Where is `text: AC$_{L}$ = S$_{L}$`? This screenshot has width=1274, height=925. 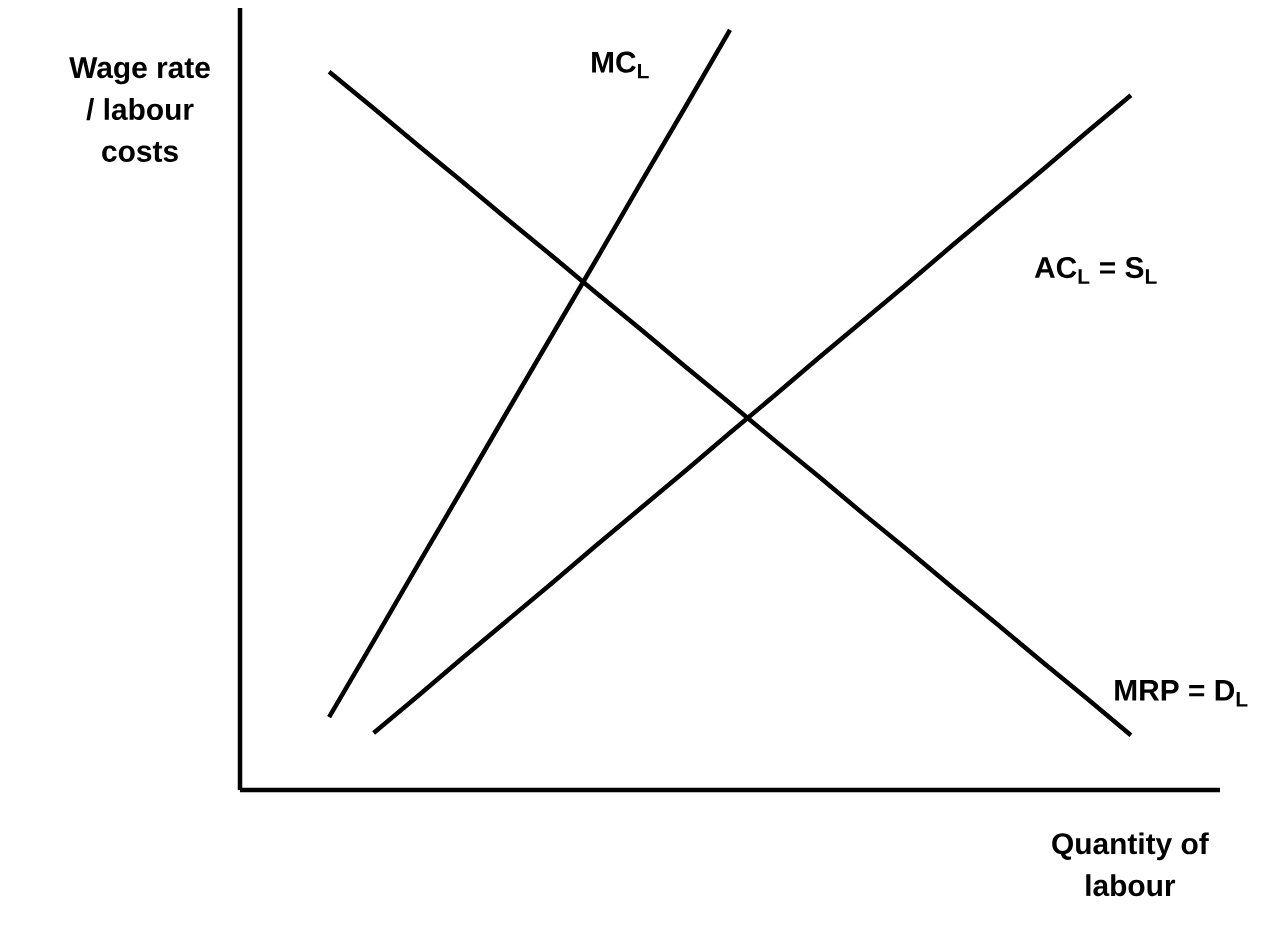
text: AC$_{L}$ = S$_{L}$ is located at coordinates (1095, 270).